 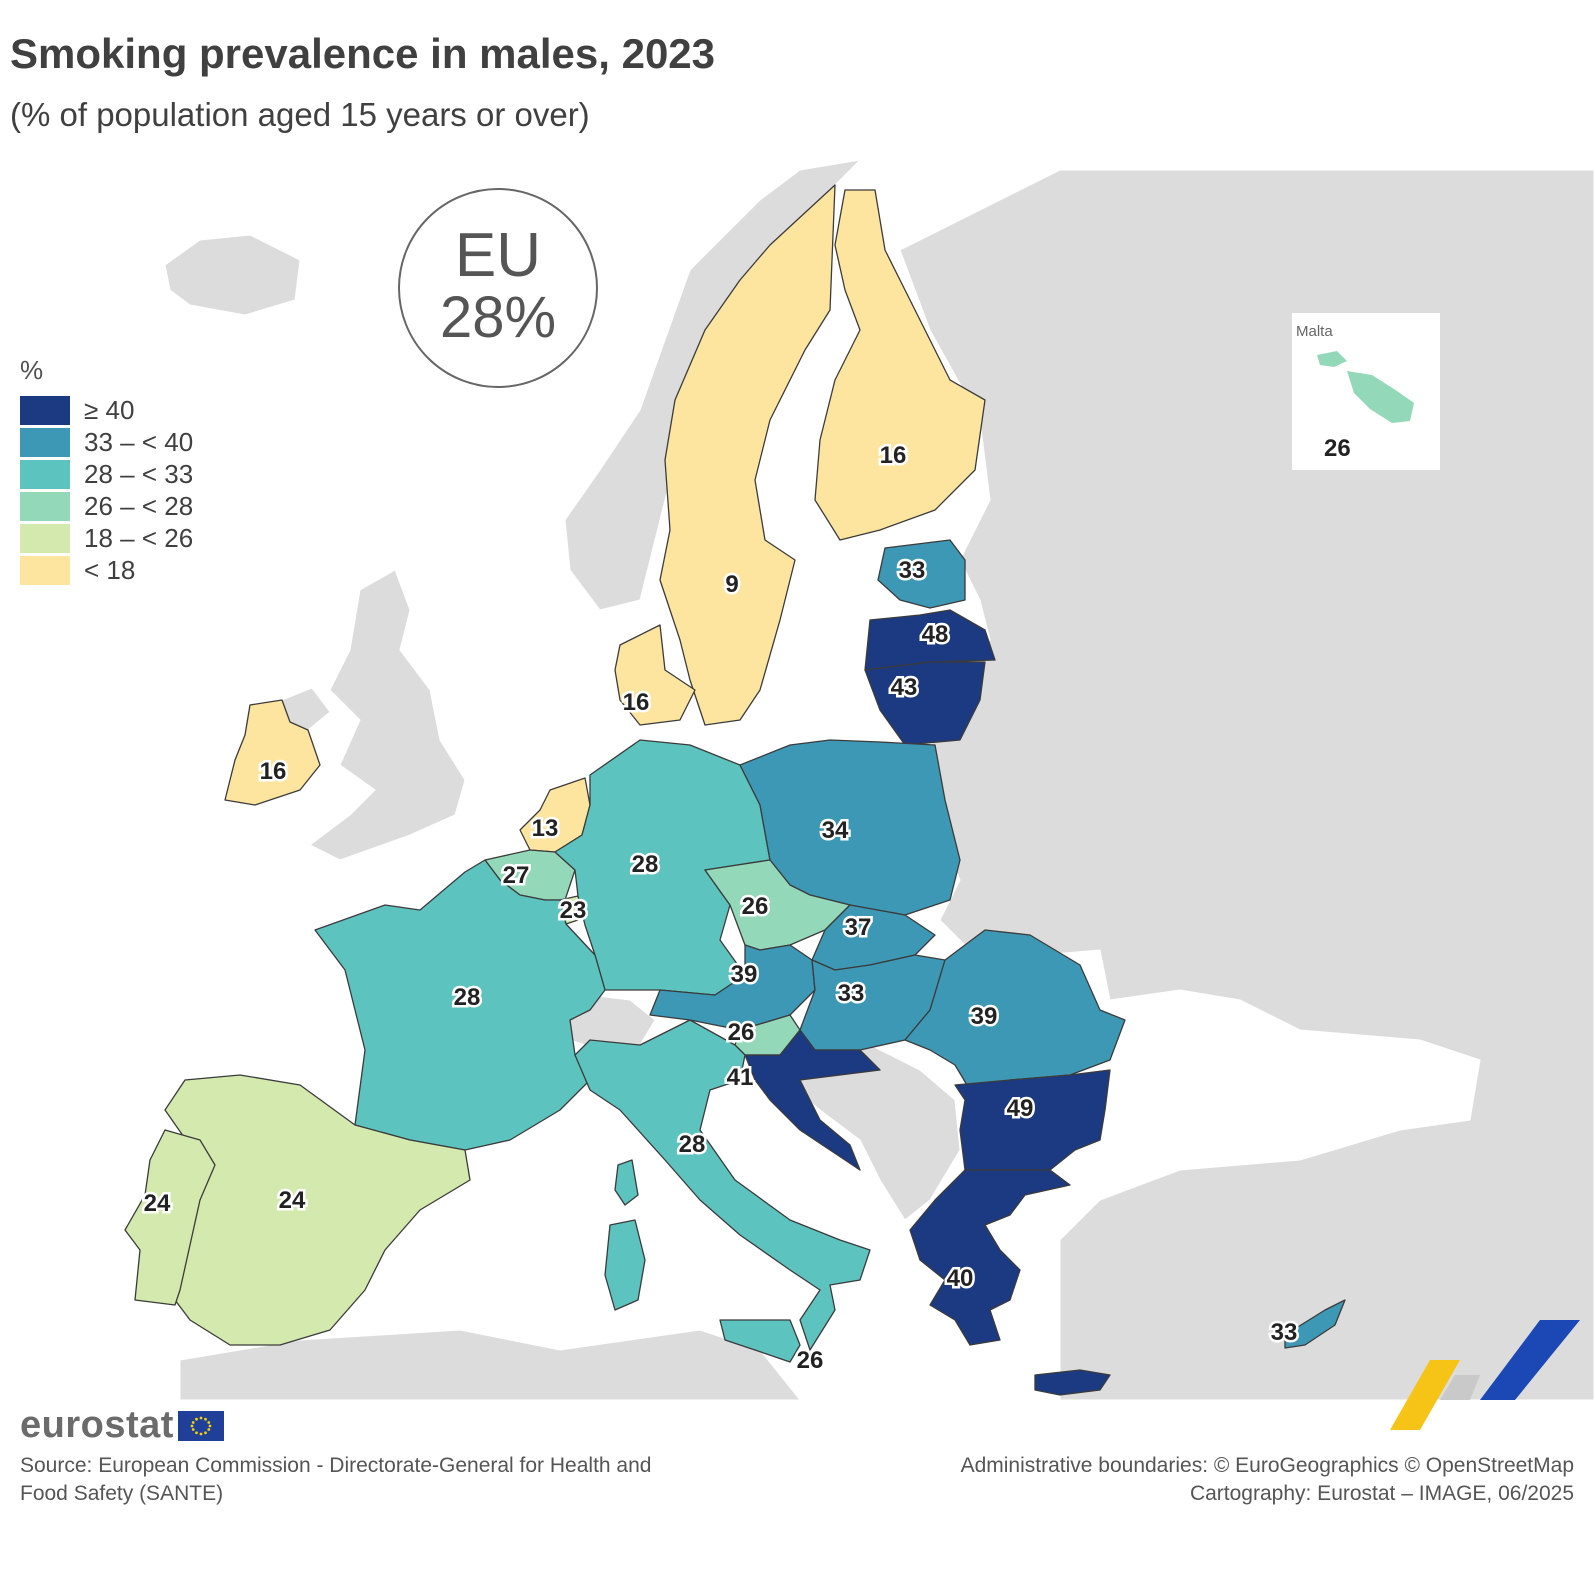 What do you see at coordinates (1425, 1395) in the screenshot?
I see `yellow-stripe` at bounding box center [1425, 1395].